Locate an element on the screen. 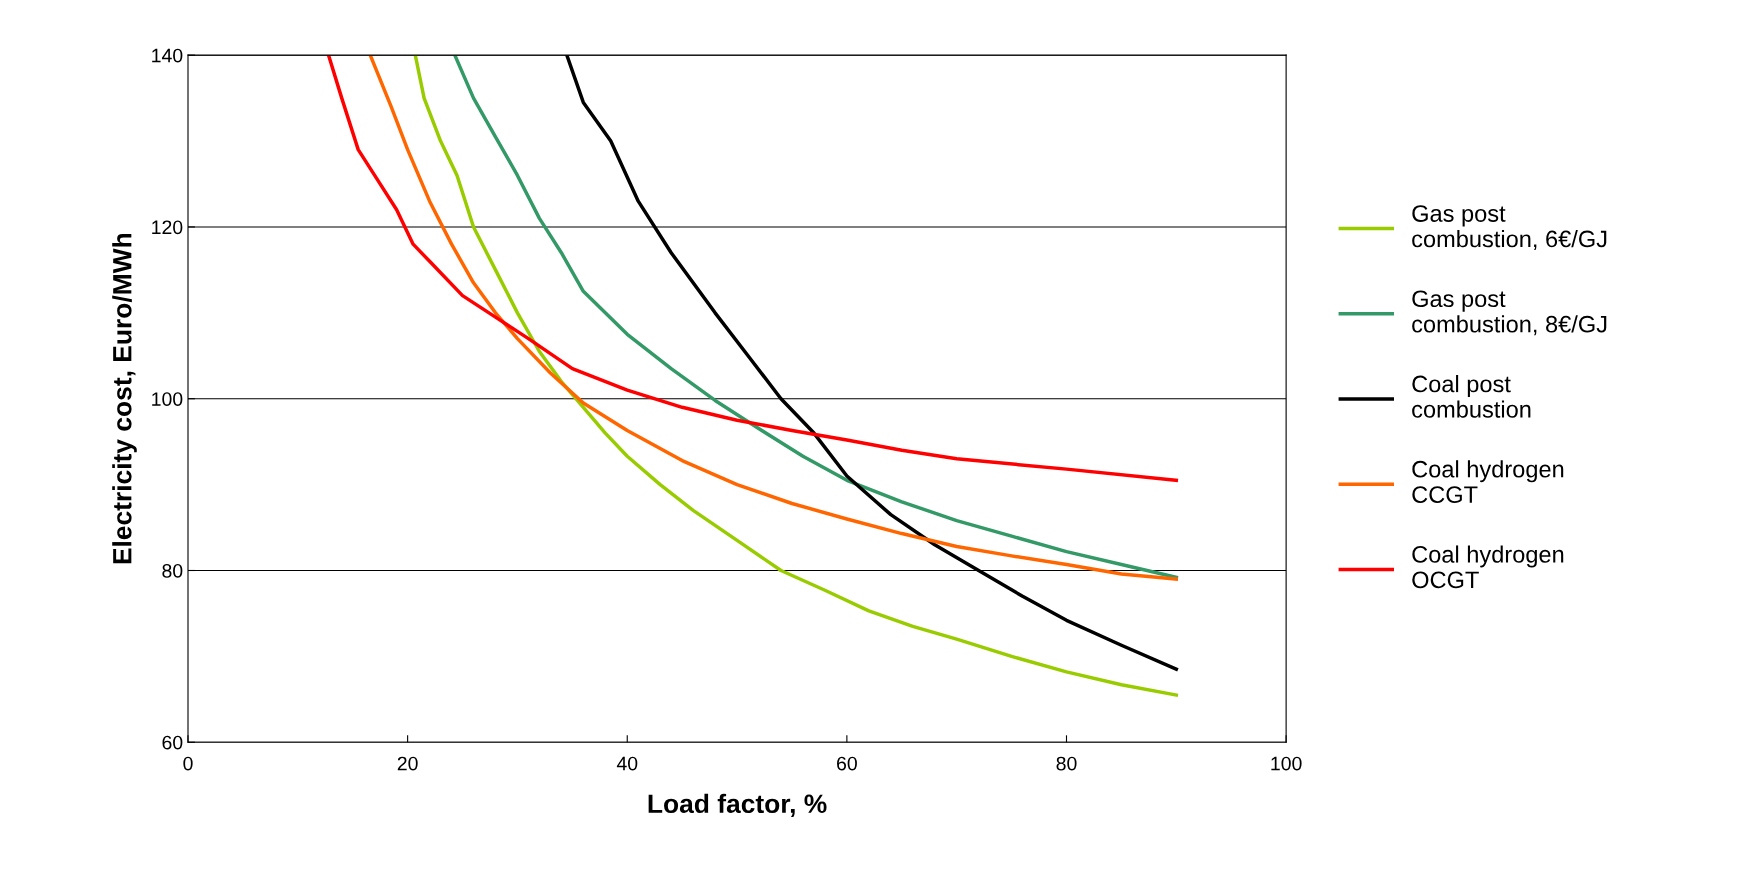 This screenshot has width=1757, height=890. y-axis-title: Electricity cost, Euro/MWh is located at coordinates (124, 398).